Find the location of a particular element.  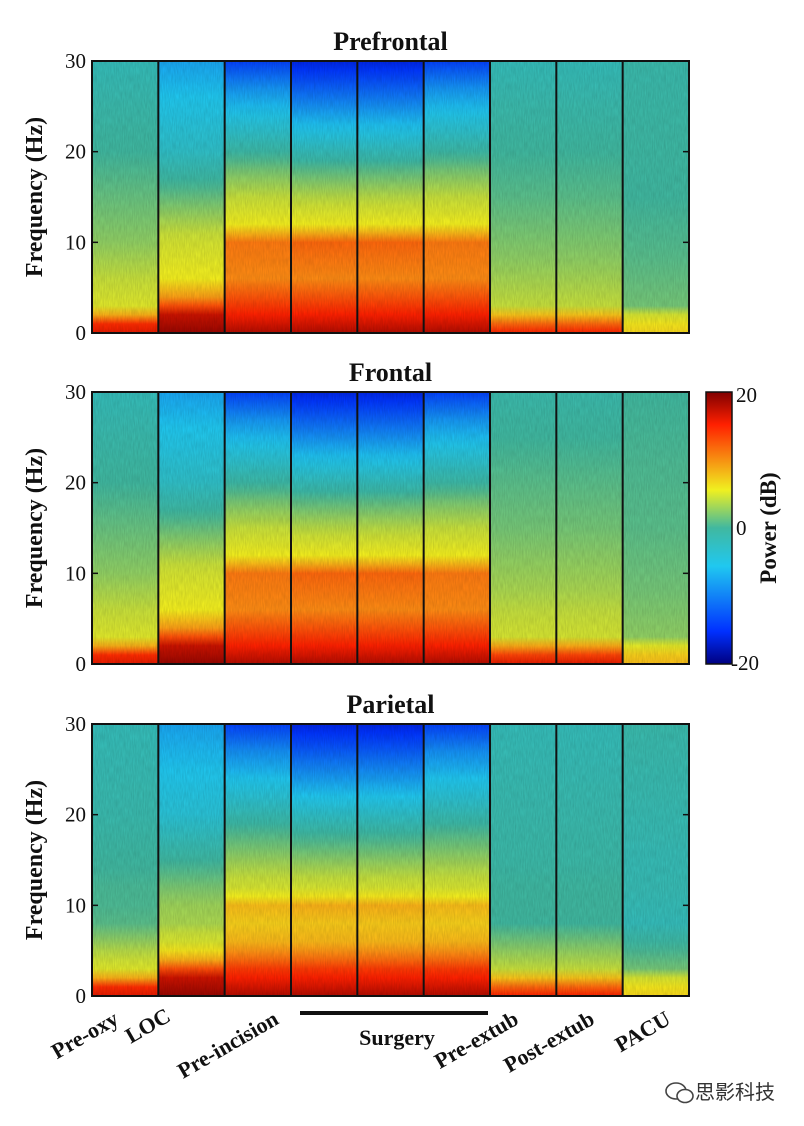

wechat-icon is located at coordinates (679, 1093).